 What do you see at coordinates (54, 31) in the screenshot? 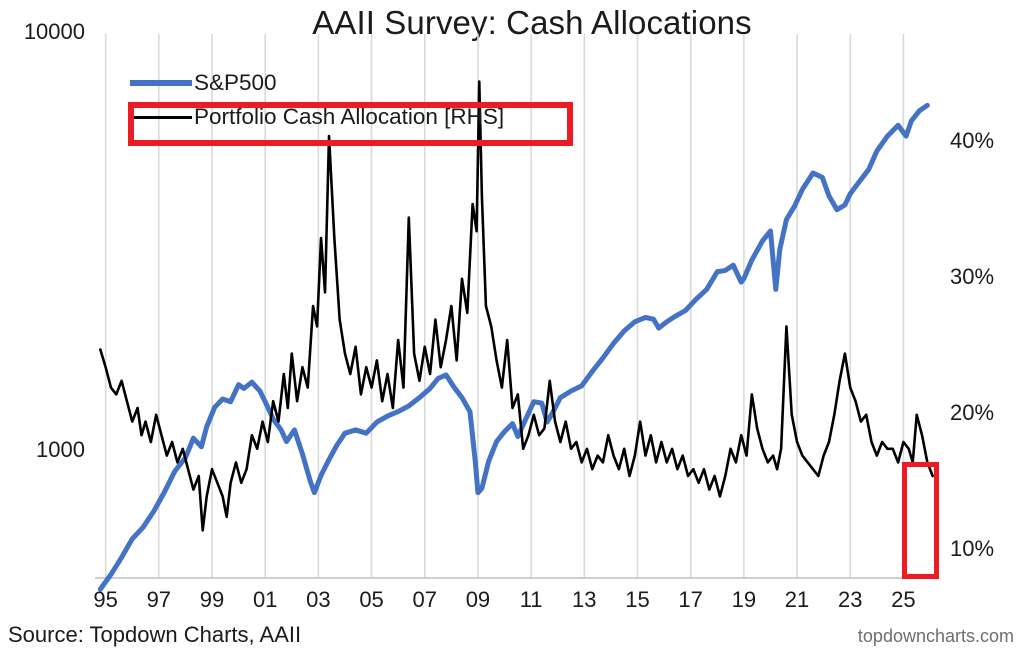
I see `y-axis-left-tick-label: 10000` at bounding box center [54, 31].